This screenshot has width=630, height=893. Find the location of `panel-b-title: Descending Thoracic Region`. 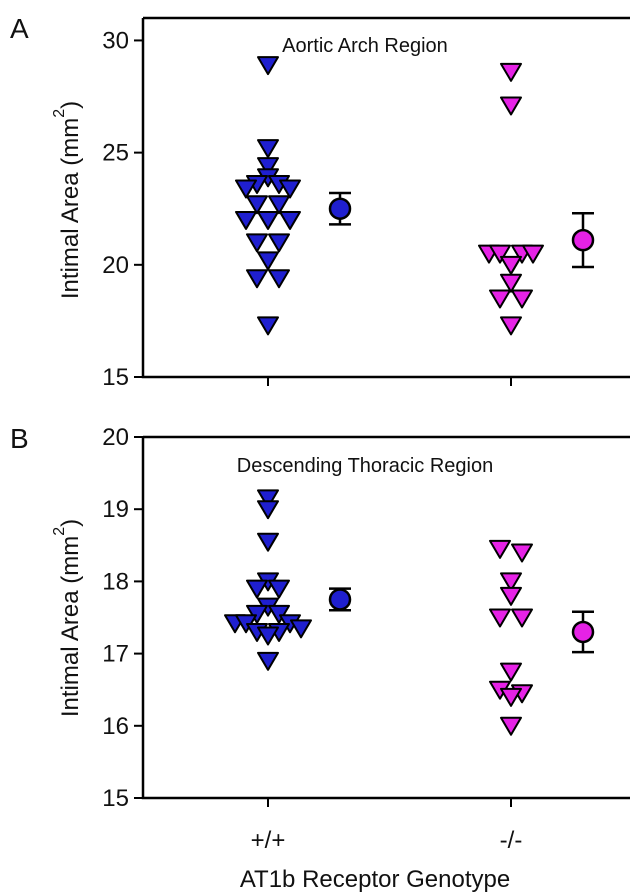

panel-b-title: Descending Thoracic Region is located at coordinates (365, 466).